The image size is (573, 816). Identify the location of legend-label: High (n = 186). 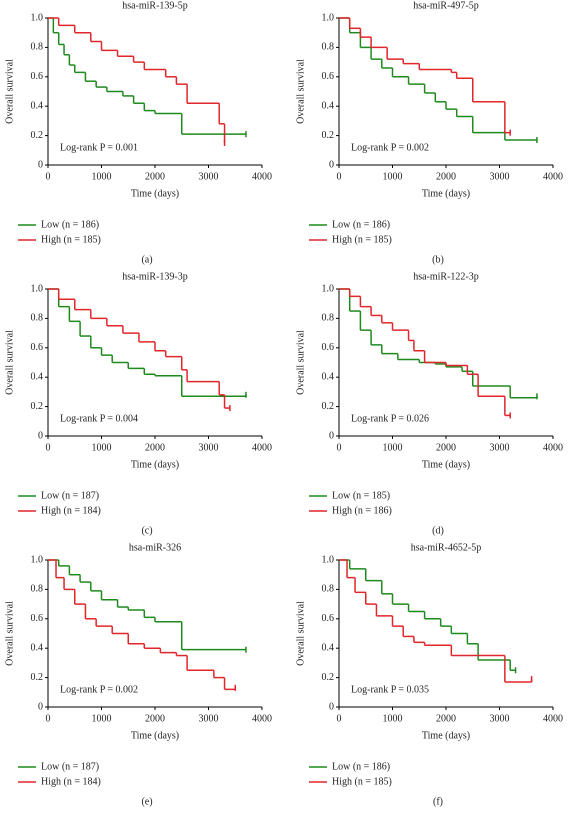
(362, 510).